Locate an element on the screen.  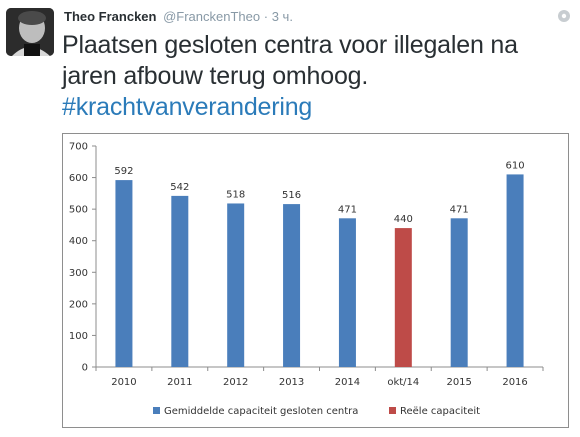
data-label: 542 is located at coordinates (179, 187).